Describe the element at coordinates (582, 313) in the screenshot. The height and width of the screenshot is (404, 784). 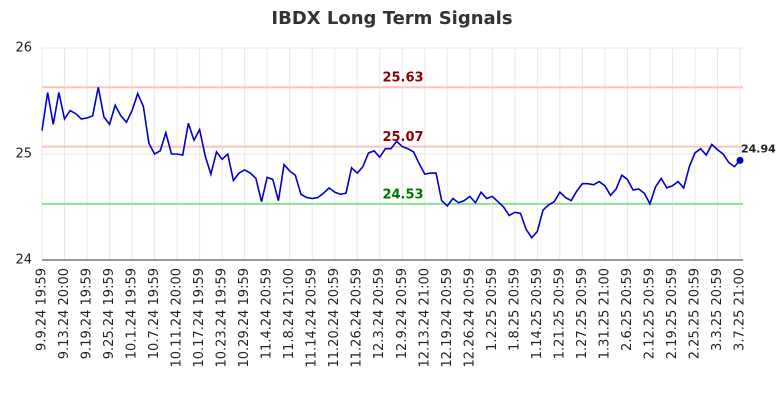
I see `x-tick-label: 1.27.25 20:59` at that location.